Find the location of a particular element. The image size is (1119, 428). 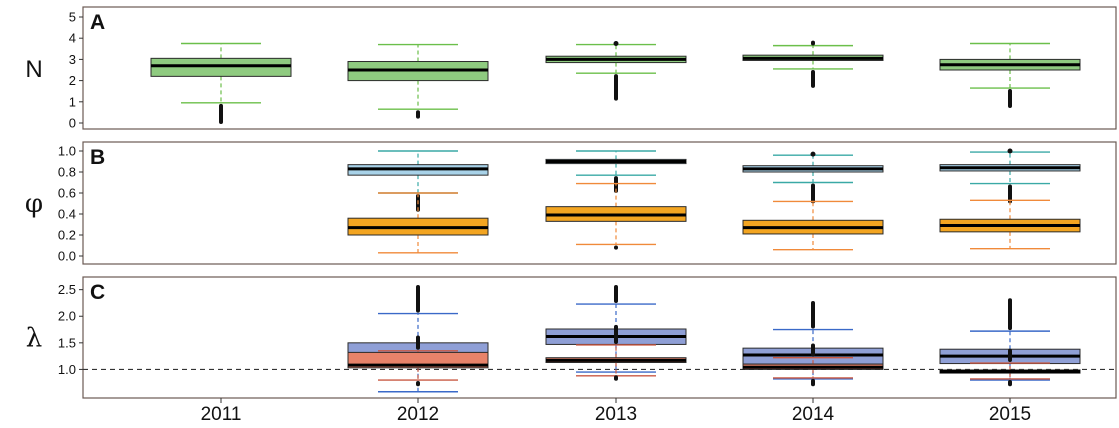

y-tick-label: 0.8 is located at coordinates (67, 172).